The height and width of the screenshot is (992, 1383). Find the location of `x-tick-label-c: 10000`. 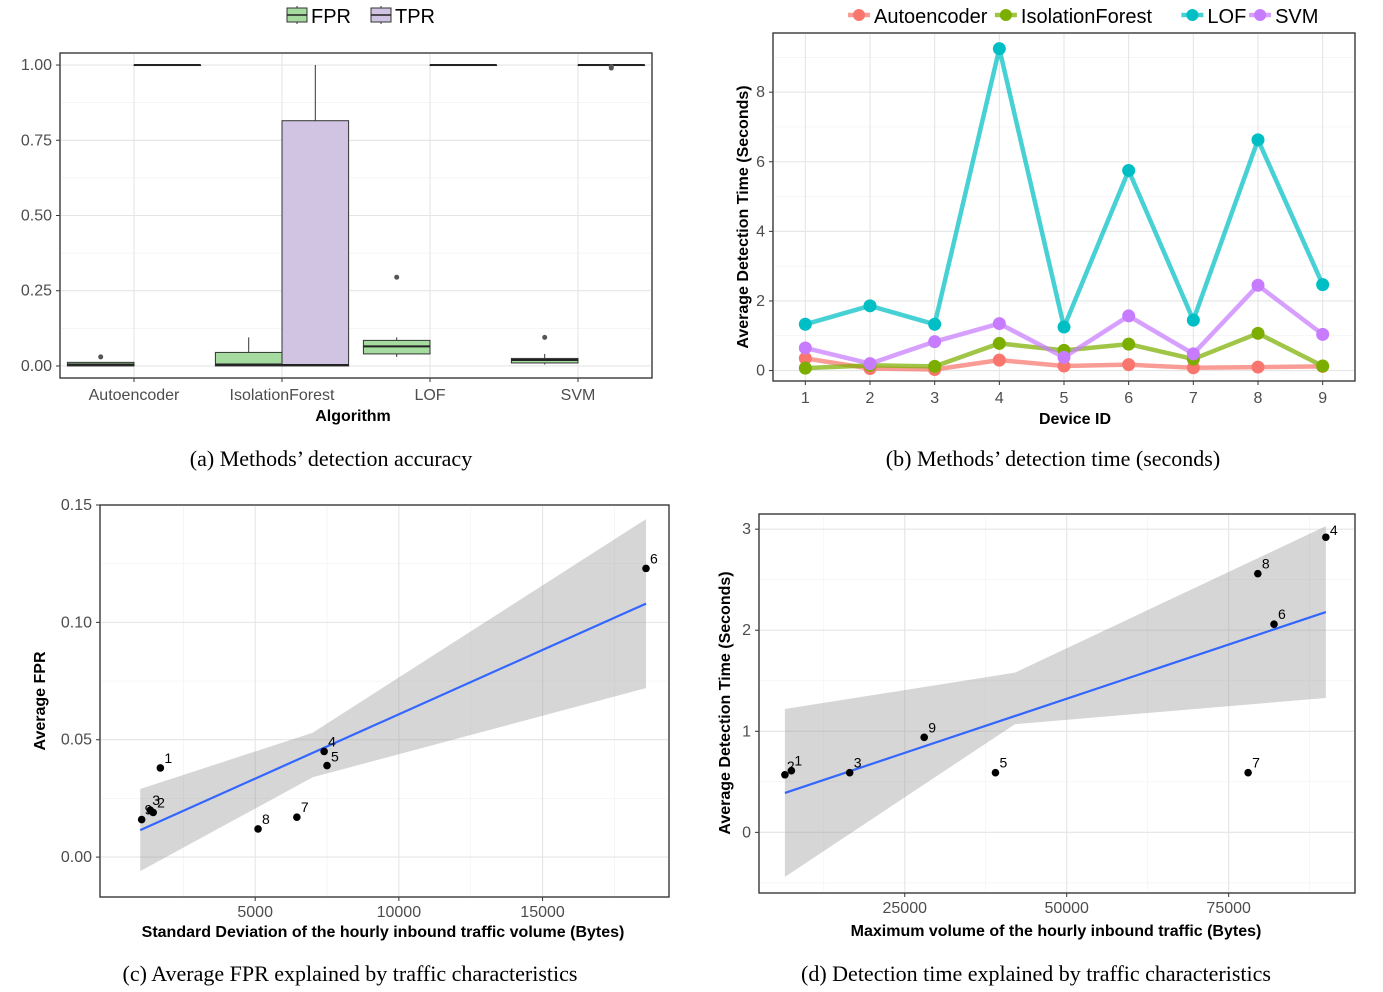

x-tick-label-c: 10000 is located at coordinates (399, 912).